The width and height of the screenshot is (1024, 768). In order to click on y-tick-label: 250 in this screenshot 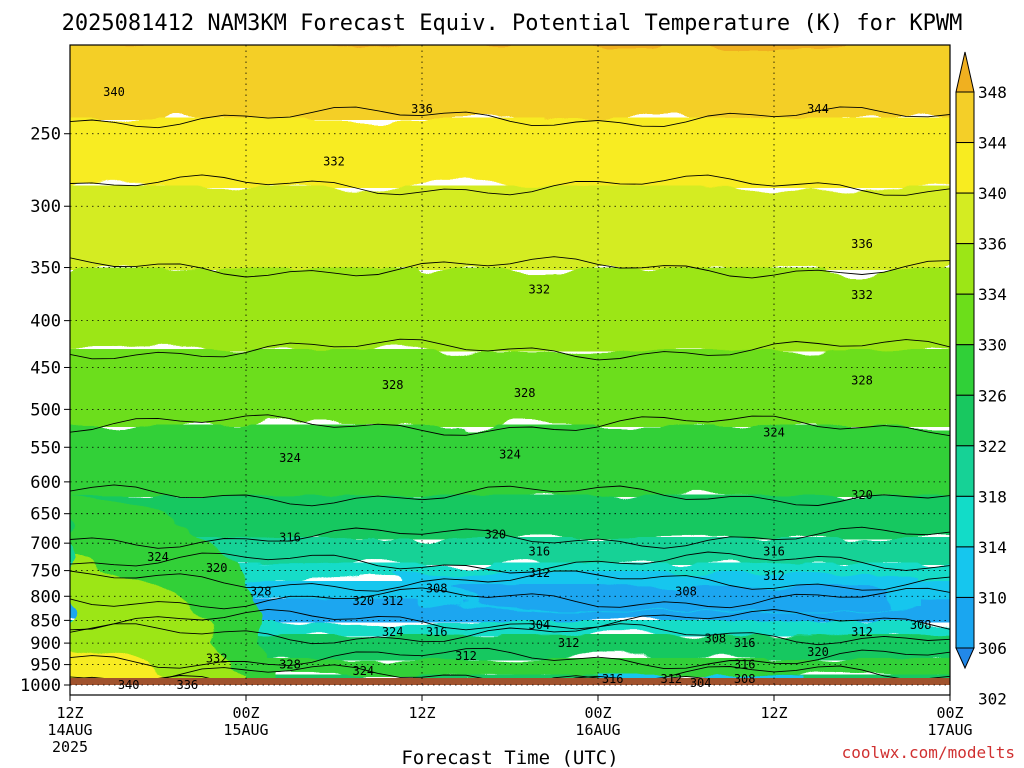, I will do `click(45, 135)`.